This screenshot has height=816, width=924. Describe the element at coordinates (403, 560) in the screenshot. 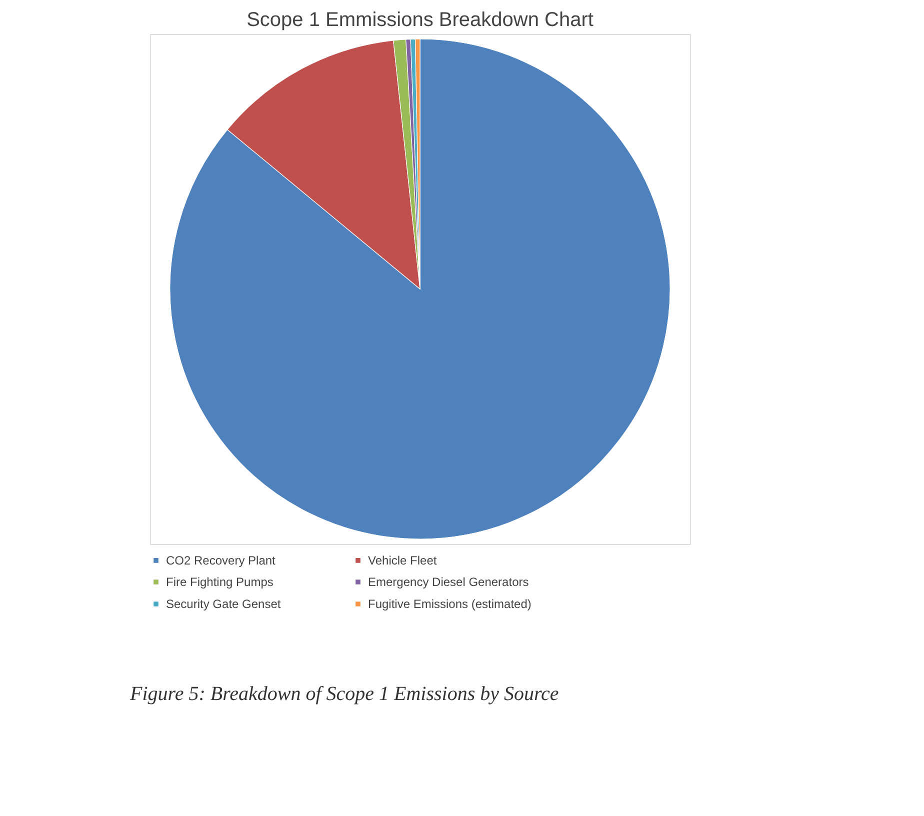

I see `legend-label: Vehicle Fleet` at that location.